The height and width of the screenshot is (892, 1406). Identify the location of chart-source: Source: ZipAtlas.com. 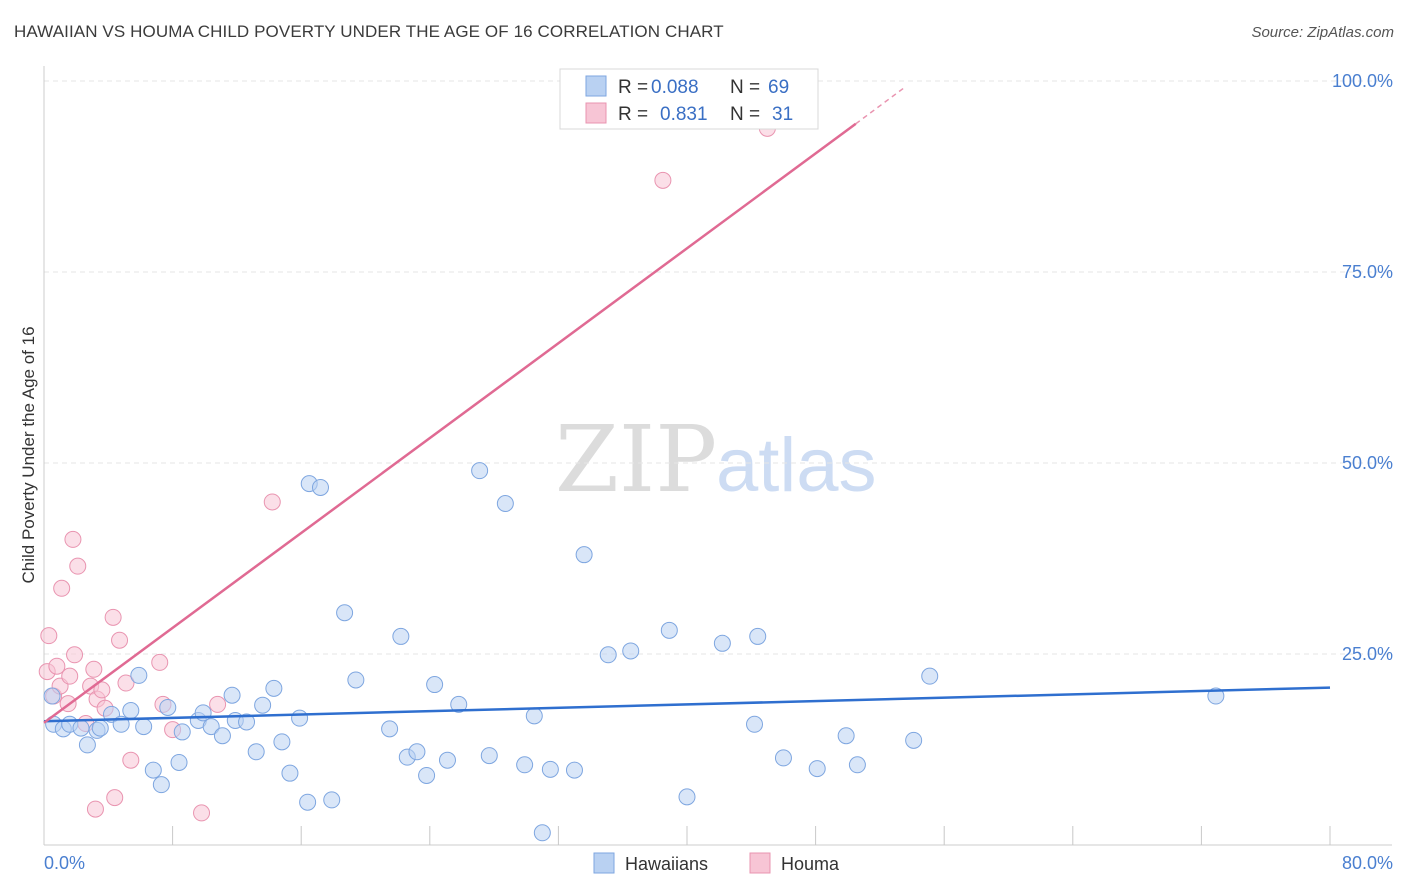
(1322, 32).